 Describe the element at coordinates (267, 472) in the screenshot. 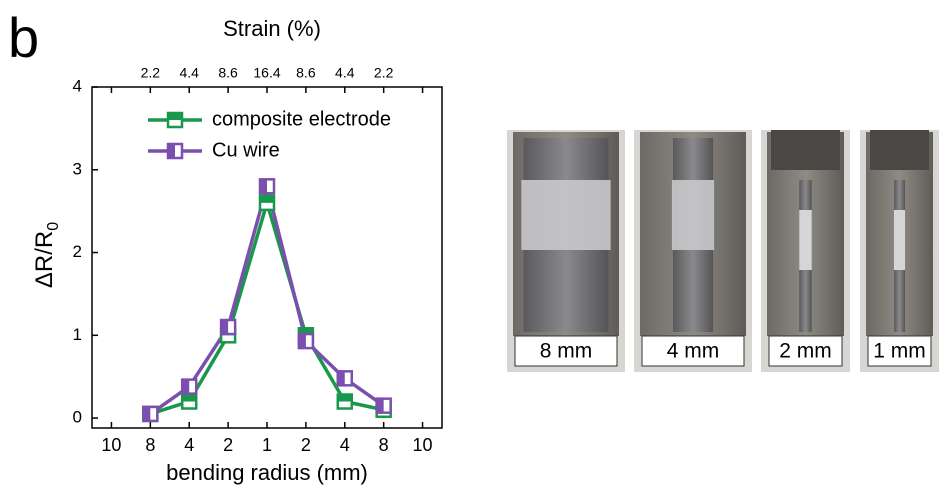

I see `x-axis-title: bending radius (mm)` at that location.